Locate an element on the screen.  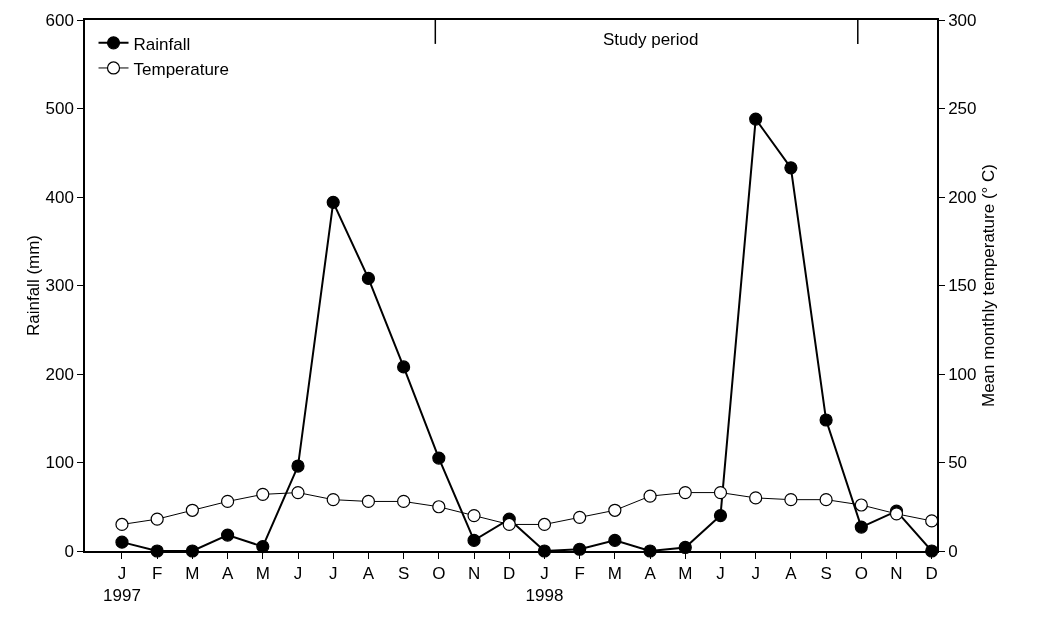
x-tick-label: J 1998 is located at coordinates (544, 585).